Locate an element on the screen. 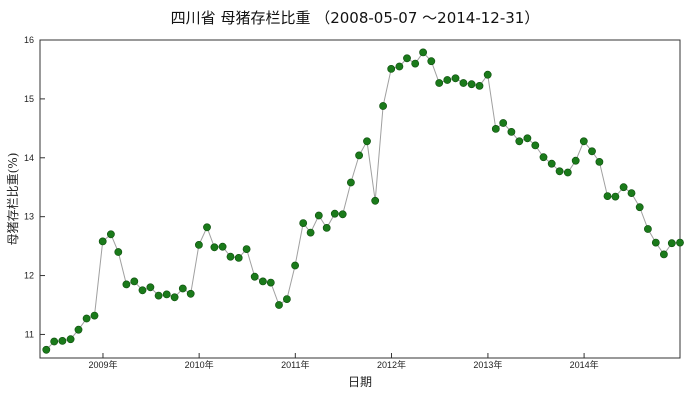 This screenshot has width=700, height=400. x-tick-label: 2011年 is located at coordinates (295, 364).